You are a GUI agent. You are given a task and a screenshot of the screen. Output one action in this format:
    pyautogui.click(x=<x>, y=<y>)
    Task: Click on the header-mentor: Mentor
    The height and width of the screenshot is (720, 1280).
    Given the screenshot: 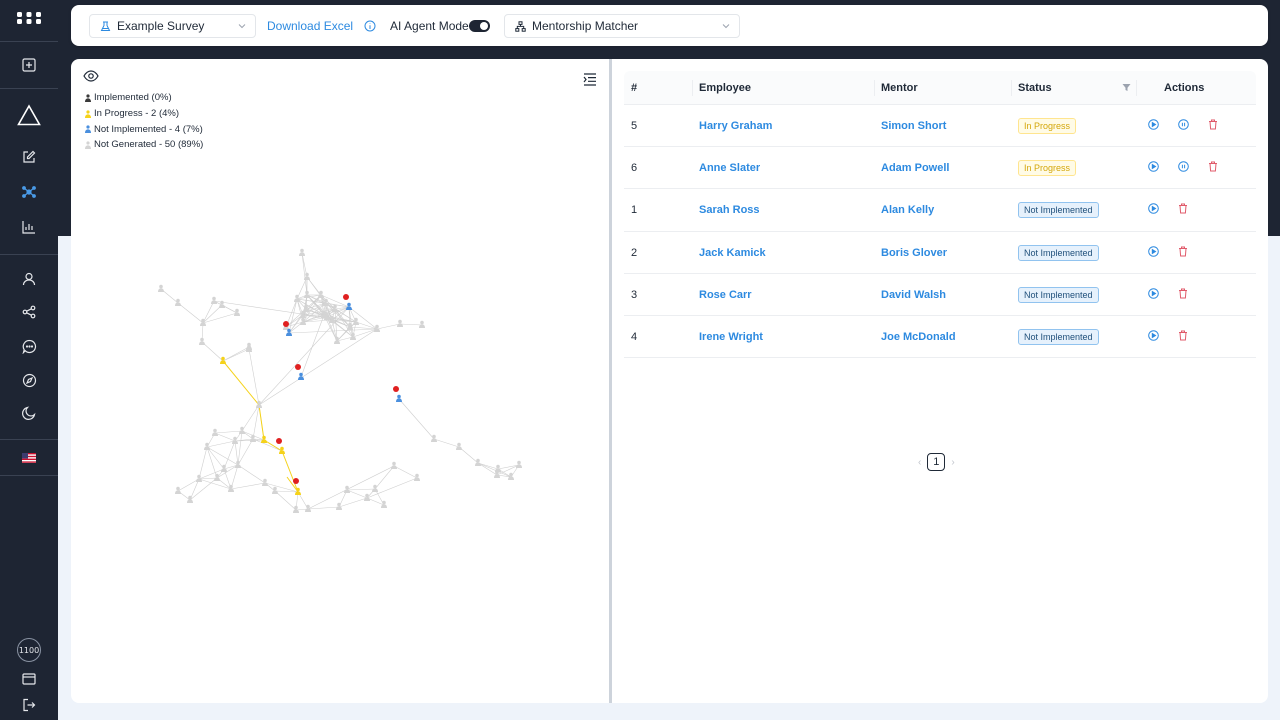 What is the action you would take?
    pyautogui.click(x=899, y=88)
    